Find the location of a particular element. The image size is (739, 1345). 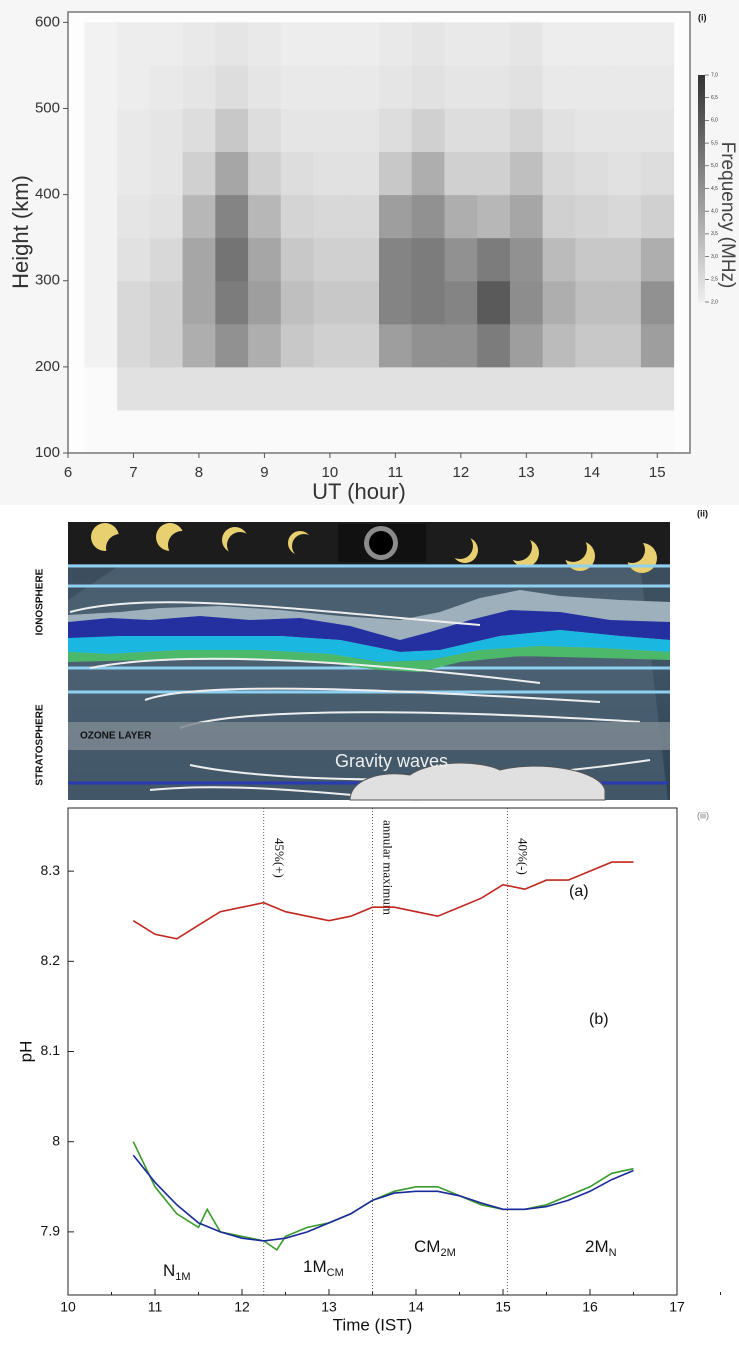

y-tick-label: 8.2 is located at coordinates (51, 960).